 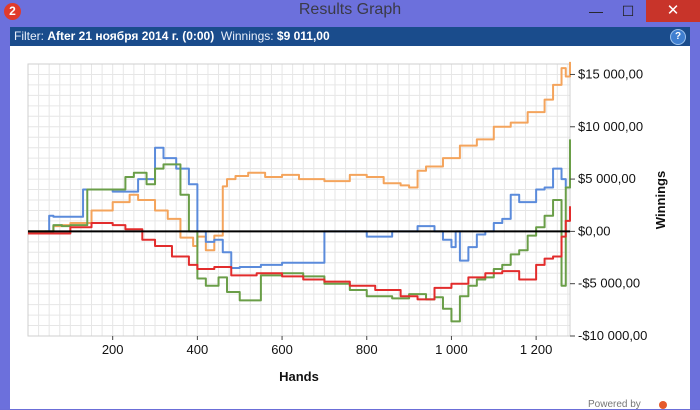 What do you see at coordinates (299, 376) in the screenshot?
I see `x-axis-label: Hands` at bounding box center [299, 376].